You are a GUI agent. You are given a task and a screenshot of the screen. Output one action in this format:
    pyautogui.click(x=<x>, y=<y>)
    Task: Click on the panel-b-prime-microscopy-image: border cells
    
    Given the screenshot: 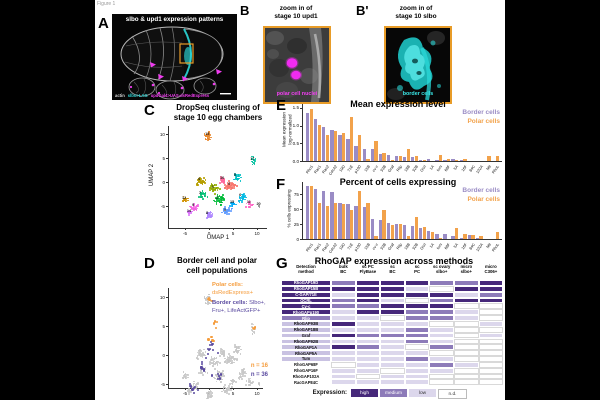 What is the action you would take?
    pyautogui.click(x=418, y=65)
    